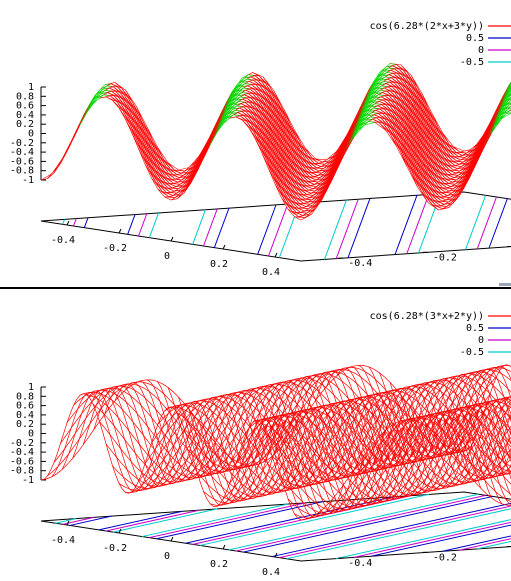 This screenshot has width=511, height=581. Describe the element at coordinates (115, 248) in the screenshot. I see `x-tick-label: -0.2` at that location.